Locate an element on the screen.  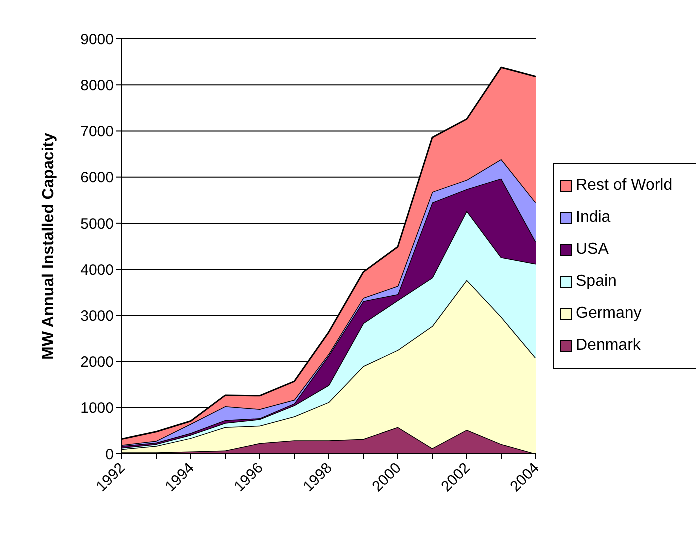
y-tick-label: 5000 is located at coordinates (97, 224).